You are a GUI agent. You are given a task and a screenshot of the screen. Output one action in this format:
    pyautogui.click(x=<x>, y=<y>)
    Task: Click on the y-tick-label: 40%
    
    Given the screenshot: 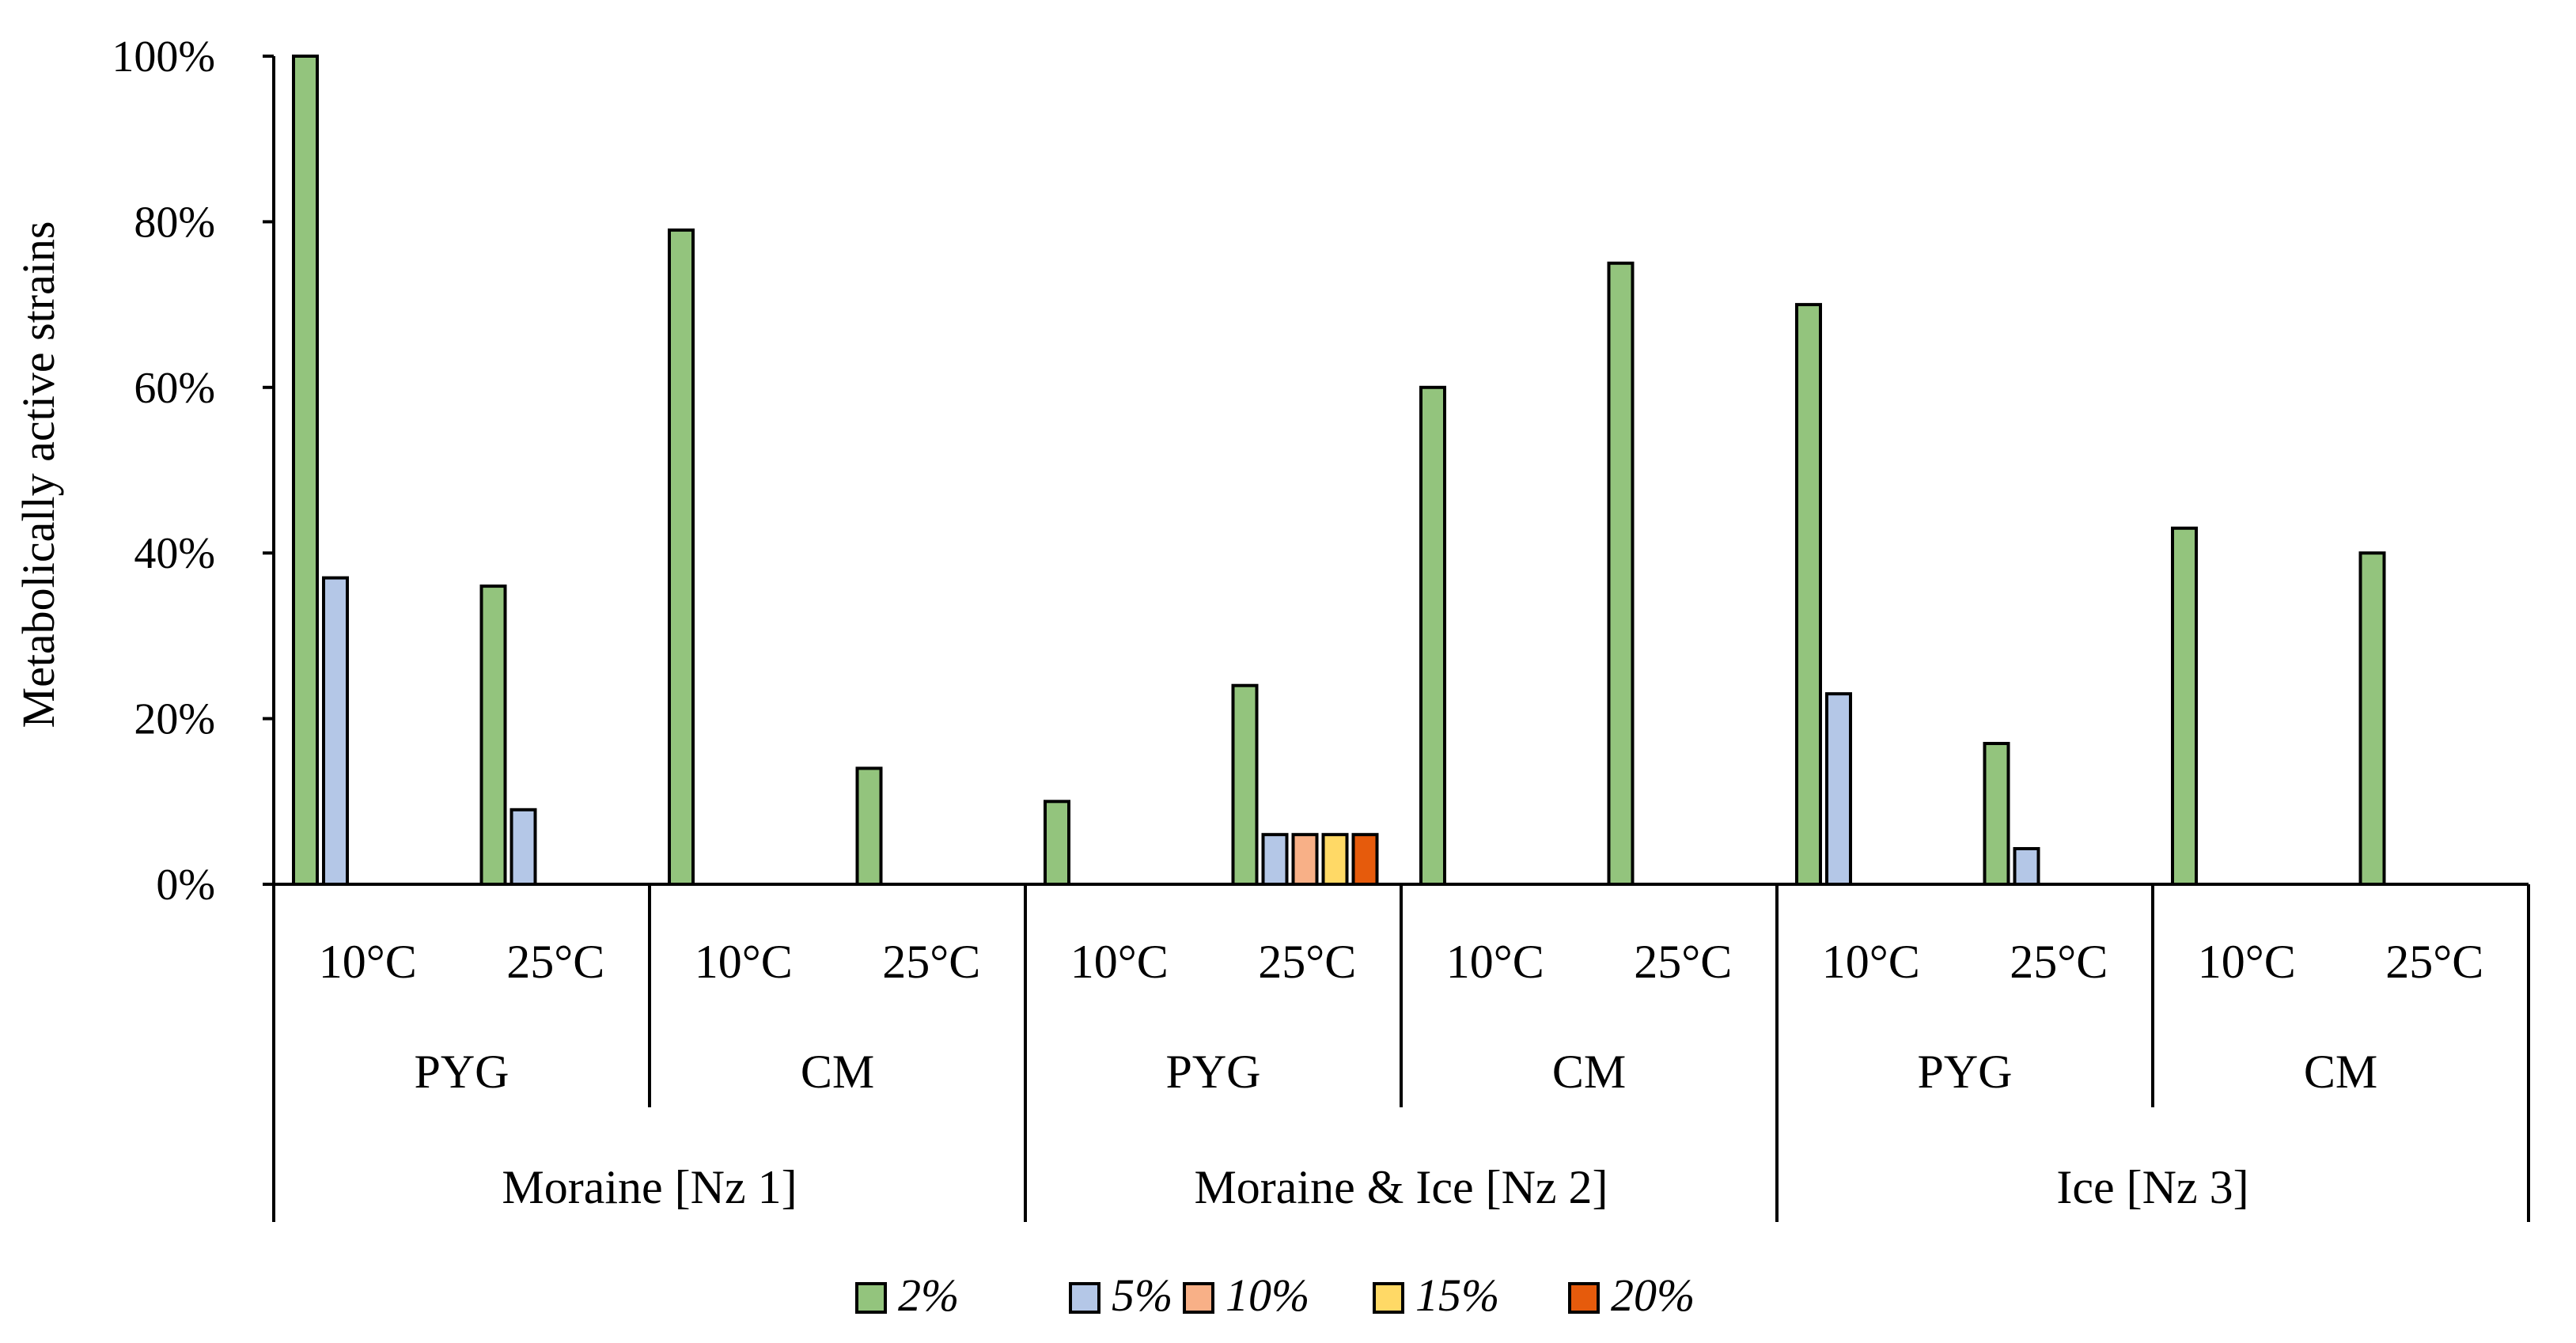 What is the action you would take?
    pyautogui.click(x=174, y=553)
    